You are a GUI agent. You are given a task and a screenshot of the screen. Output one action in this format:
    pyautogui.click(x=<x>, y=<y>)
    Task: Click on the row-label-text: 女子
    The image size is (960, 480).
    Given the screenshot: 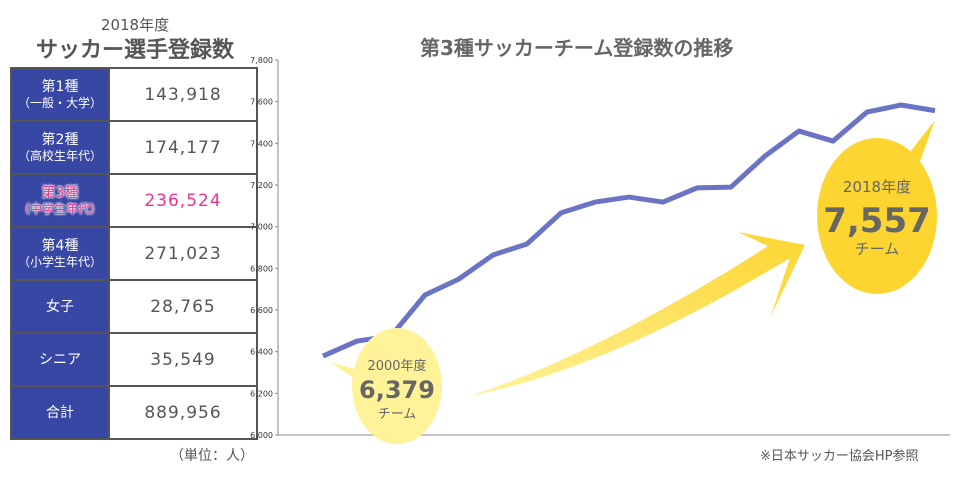 What is the action you would take?
    pyautogui.click(x=60, y=306)
    